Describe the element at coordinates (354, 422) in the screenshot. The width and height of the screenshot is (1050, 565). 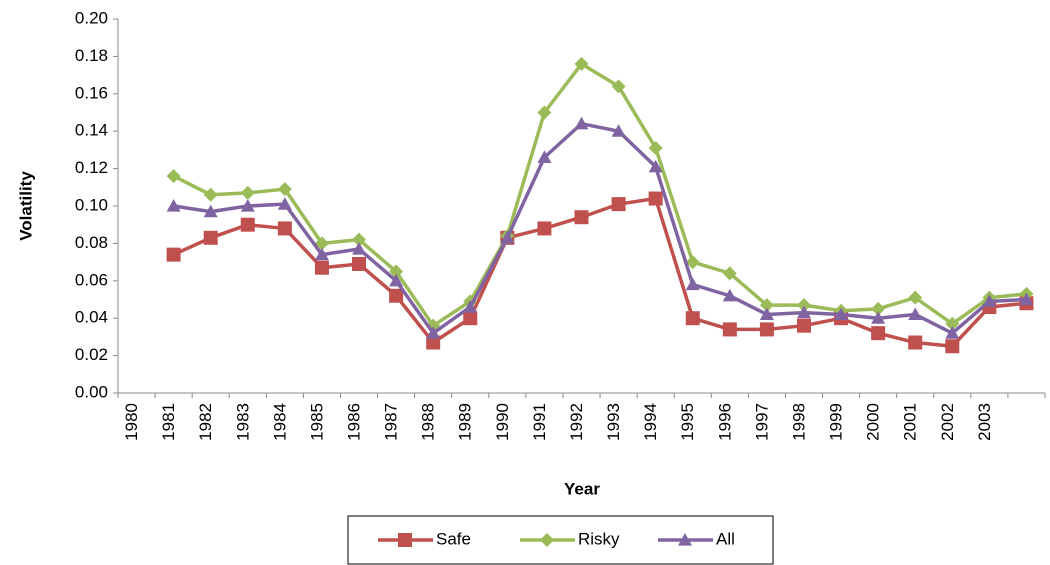
I see `x-tick-label: 1986` at that location.